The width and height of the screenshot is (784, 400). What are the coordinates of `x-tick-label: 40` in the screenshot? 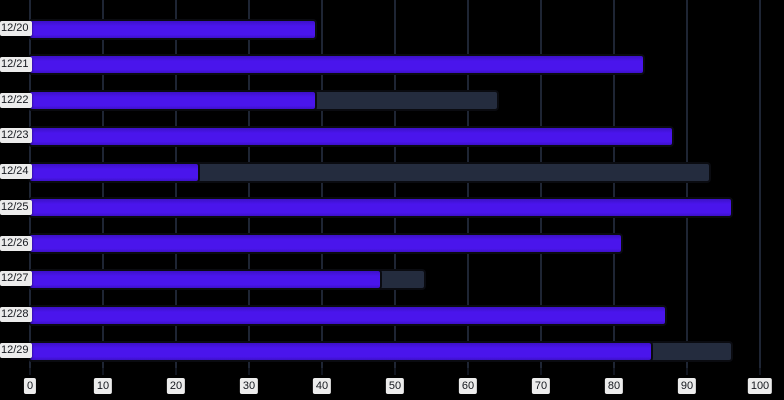 It's located at (322, 386).